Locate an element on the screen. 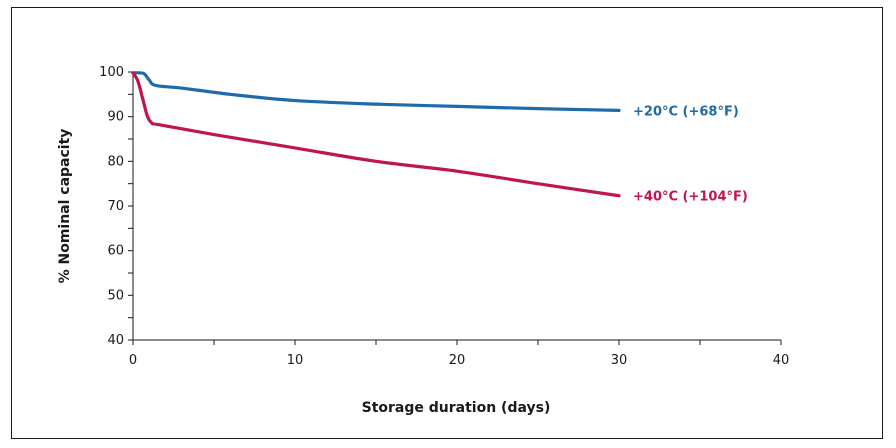 This screenshot has height=448, width=896. x-tick-label: 40 is located at coordinates (781, 360).